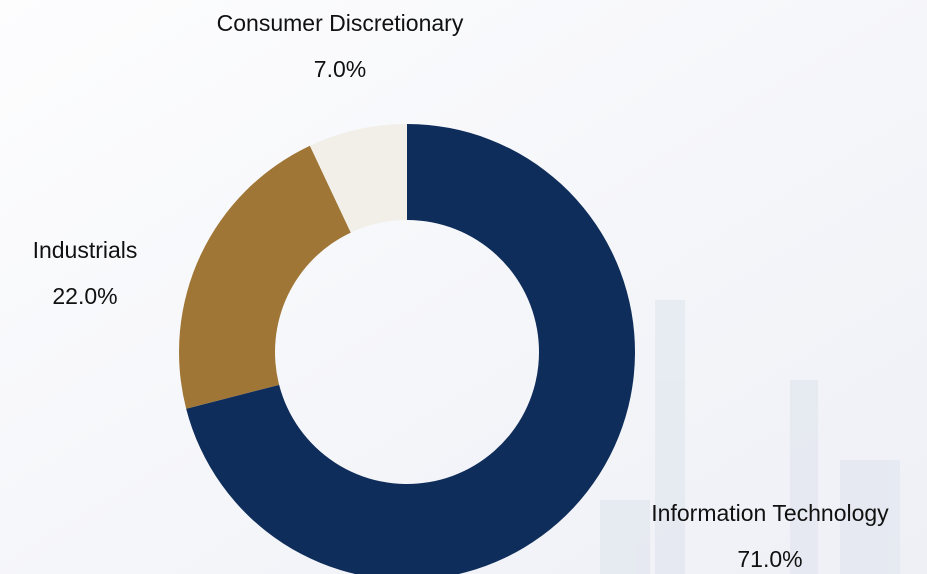  I want to click on slice-value-label: 7.0%, so click(340, 69).